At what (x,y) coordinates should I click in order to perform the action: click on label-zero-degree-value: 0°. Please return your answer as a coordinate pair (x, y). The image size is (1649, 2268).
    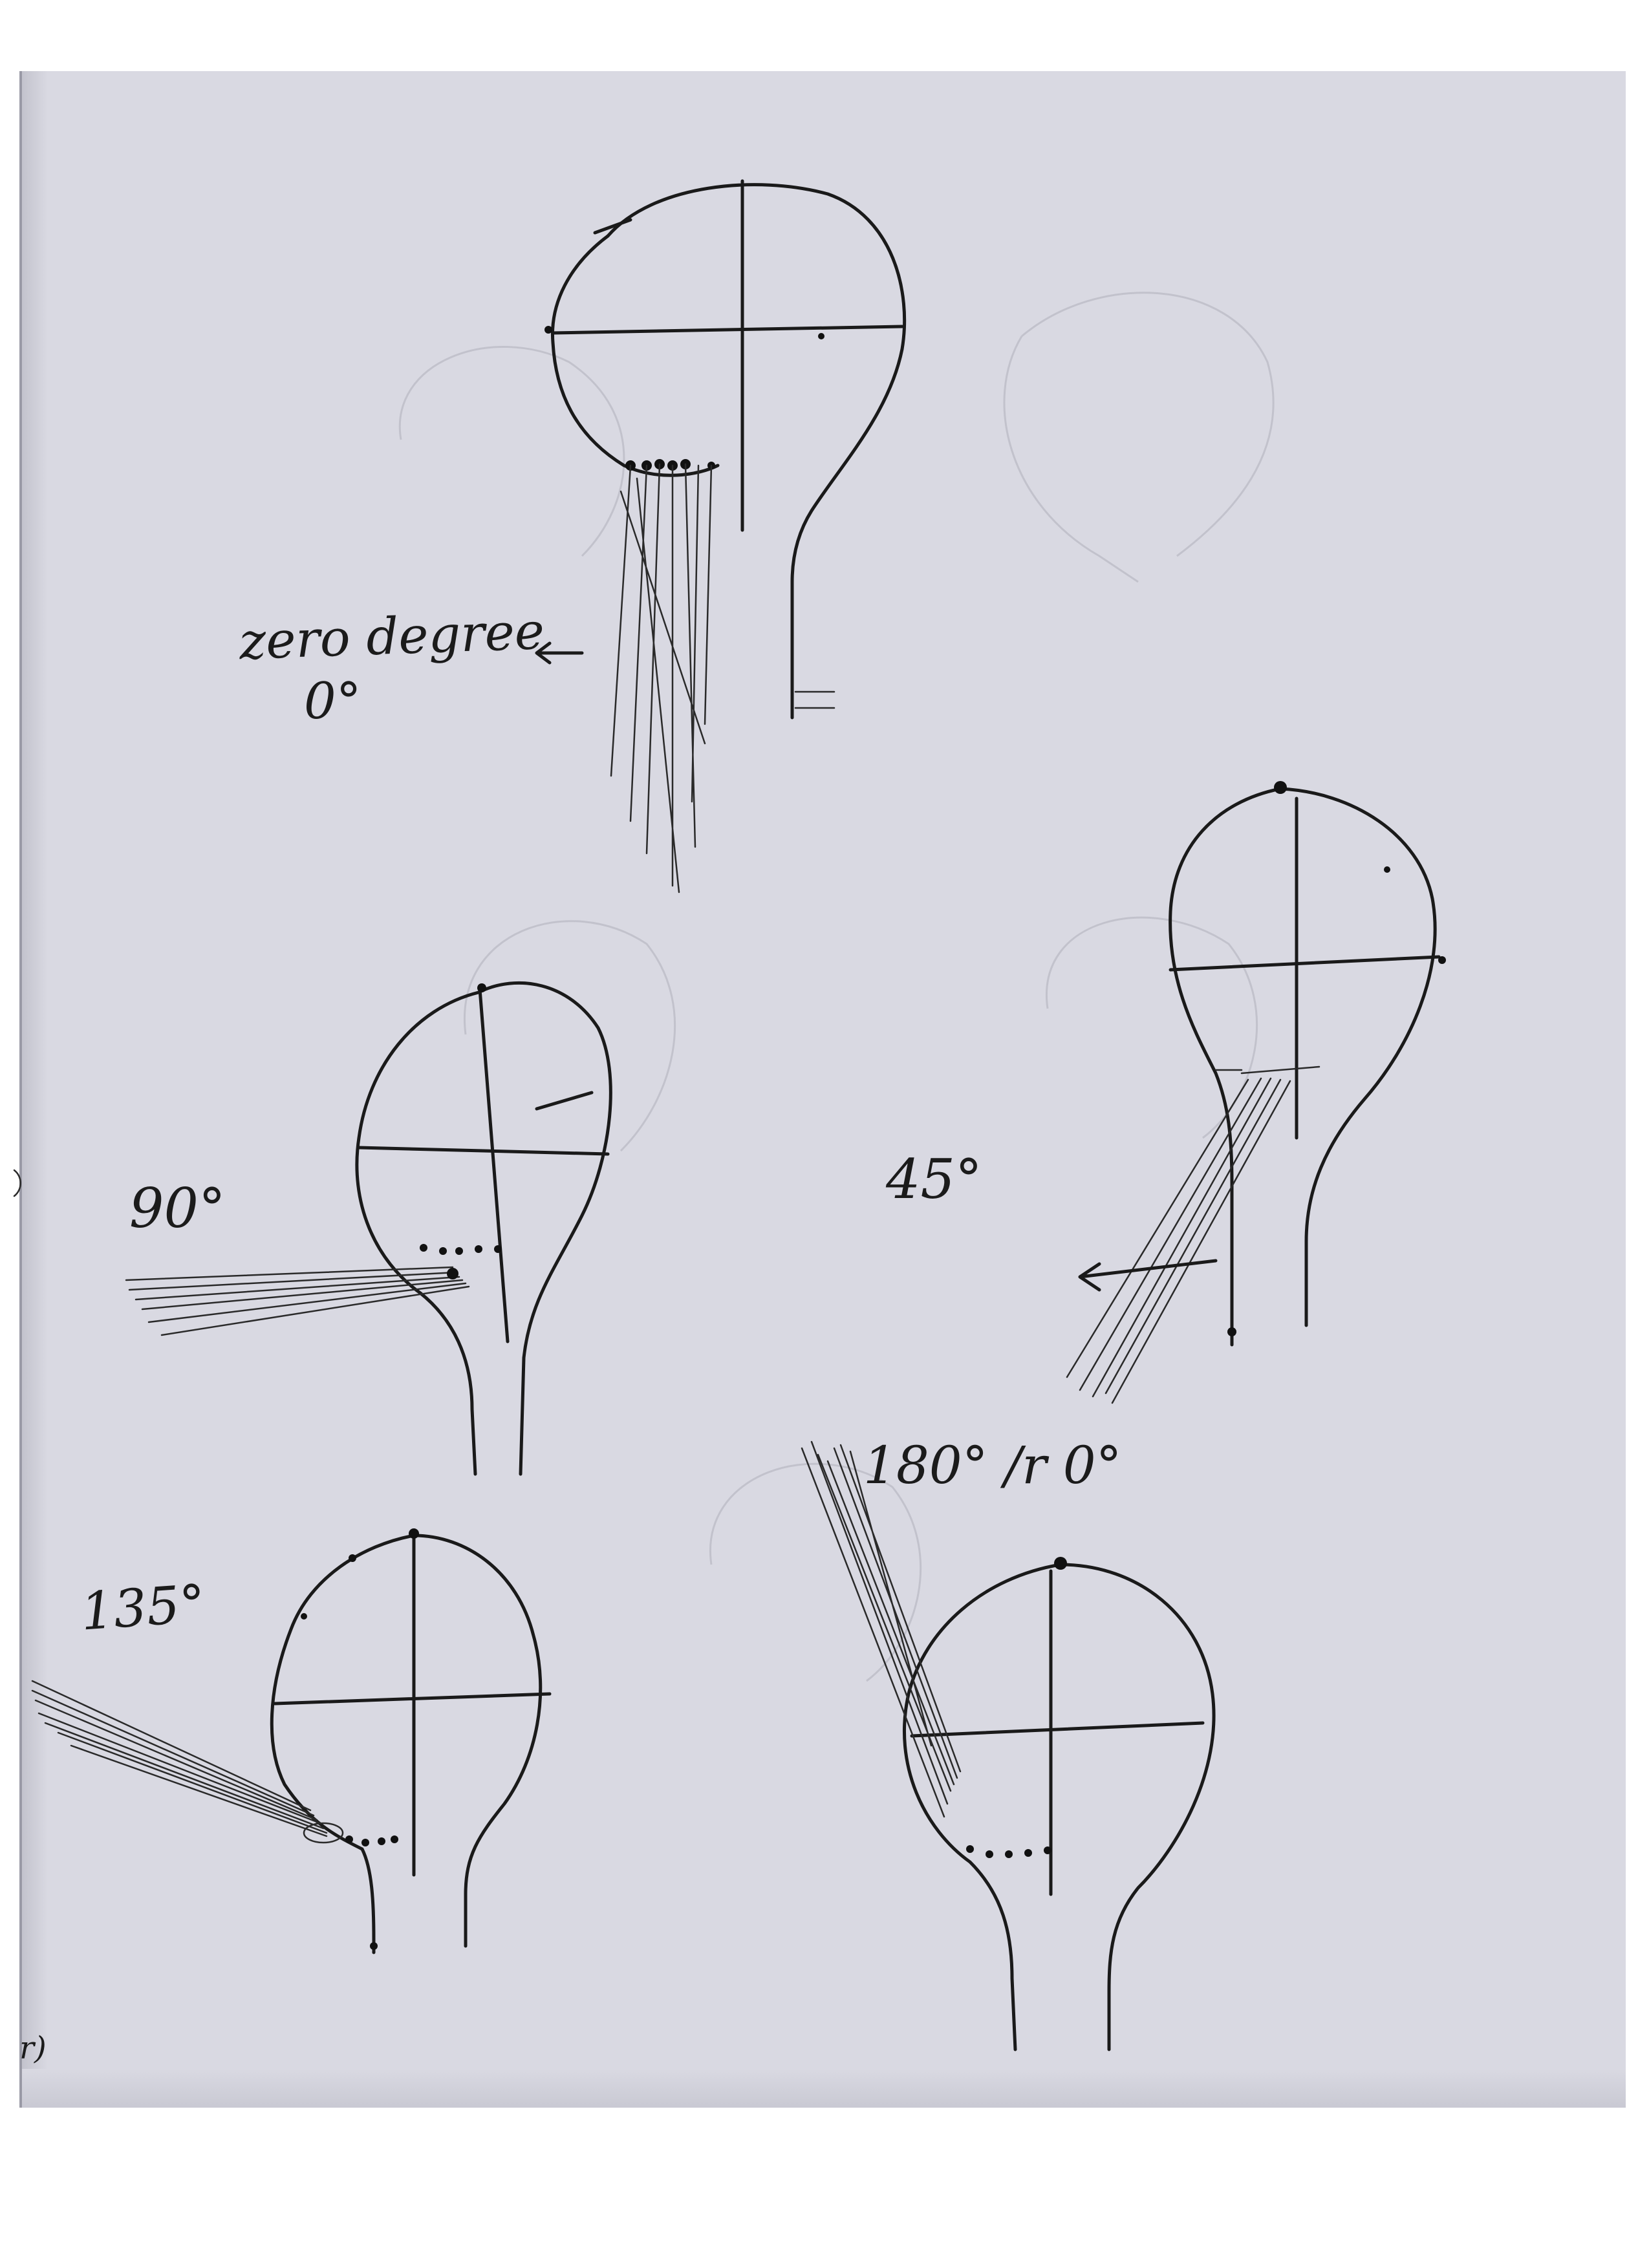
    Looking at the image, I should click on (332, 701).